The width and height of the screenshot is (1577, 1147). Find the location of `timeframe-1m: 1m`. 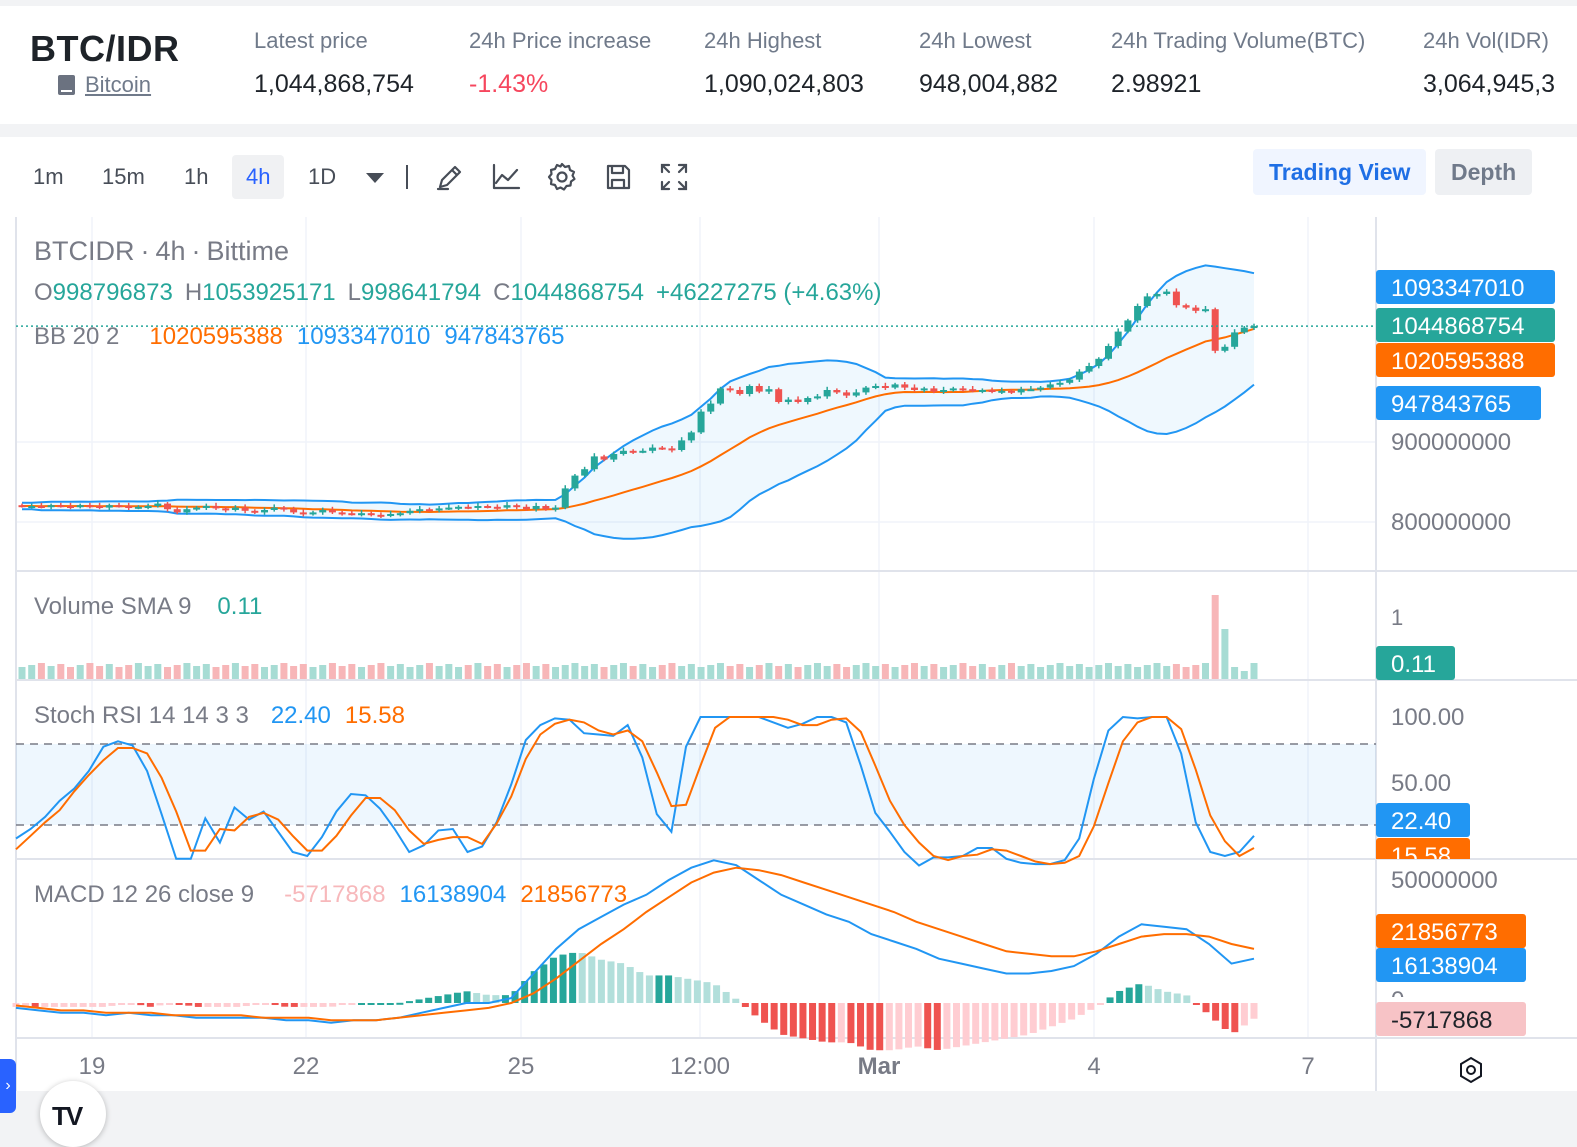

timeframe-1m: 1m is located at coordinates (48, 176).